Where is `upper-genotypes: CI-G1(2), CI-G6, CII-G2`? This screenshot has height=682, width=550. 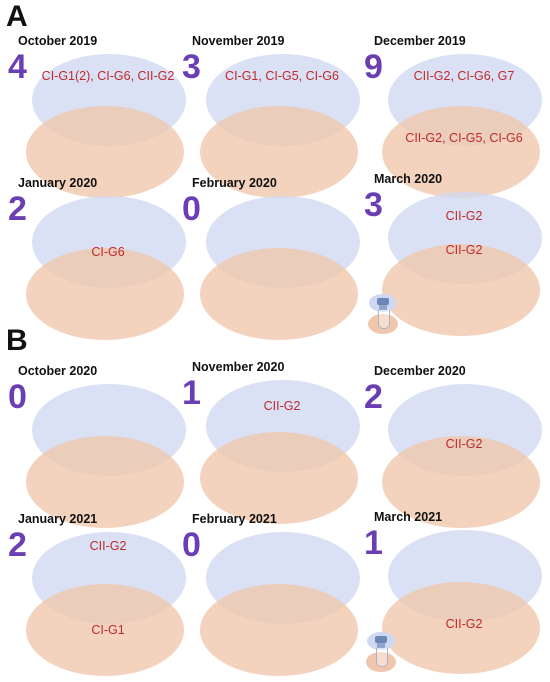 upper-genotypes: CI-G1(2), CI-G6, CII-G2 is located at coordinates (108, 76).